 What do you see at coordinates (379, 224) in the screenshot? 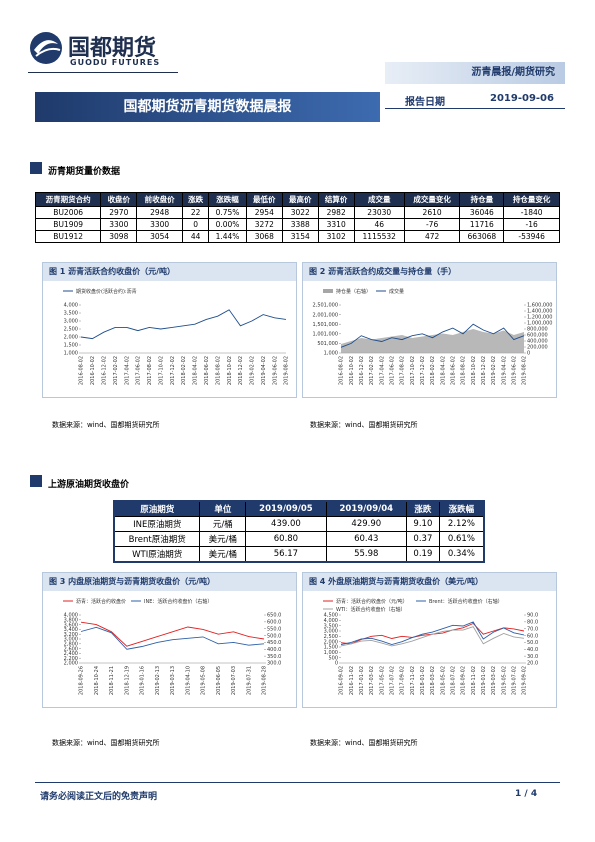
I see `cell: 46` at bounding box center [379, 224].